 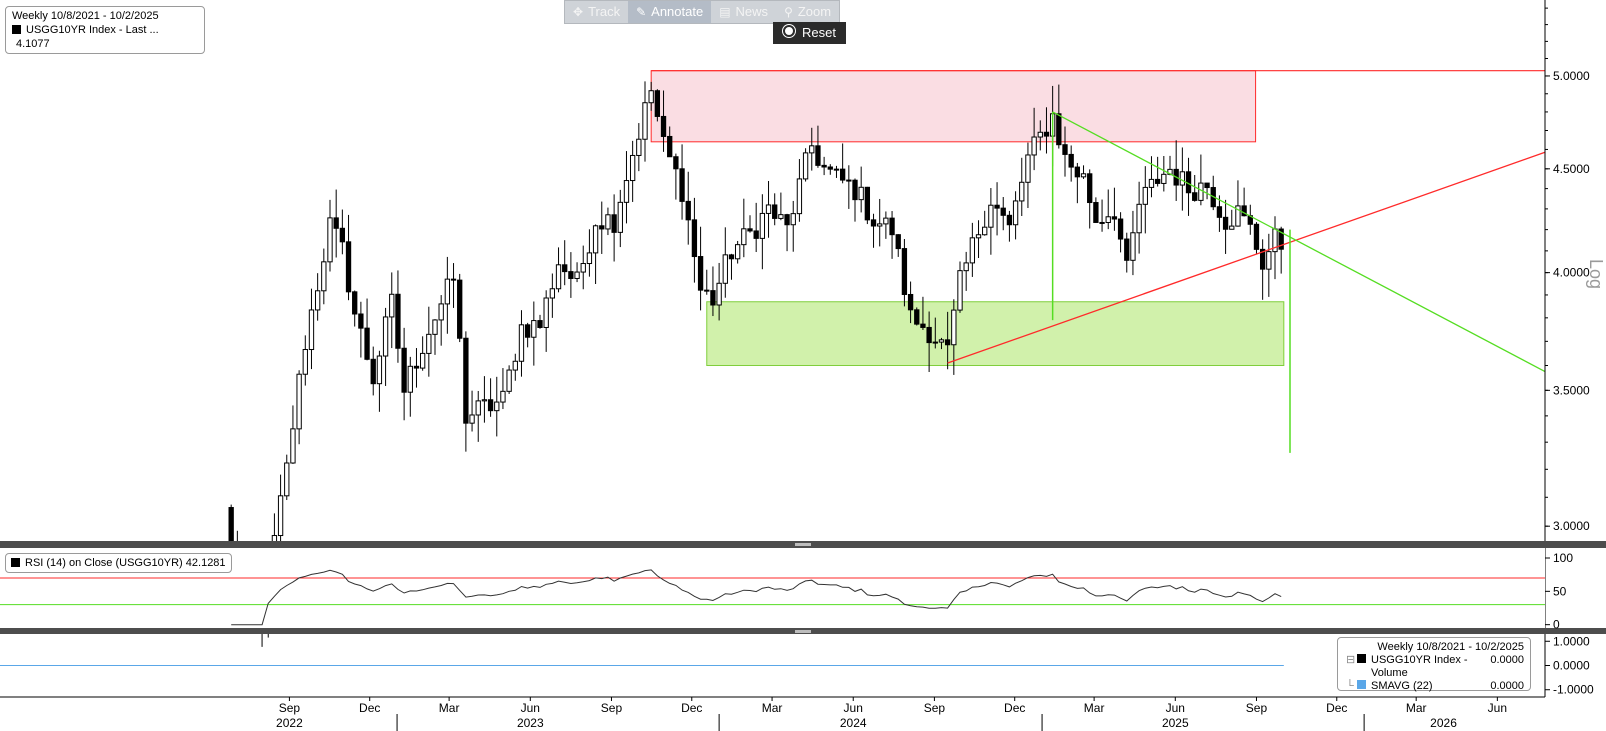 What do you see at coordinates (1175, 708) in the screenshot?
I see `date-tick-label: Jun` at bounding box center [1175, 708].